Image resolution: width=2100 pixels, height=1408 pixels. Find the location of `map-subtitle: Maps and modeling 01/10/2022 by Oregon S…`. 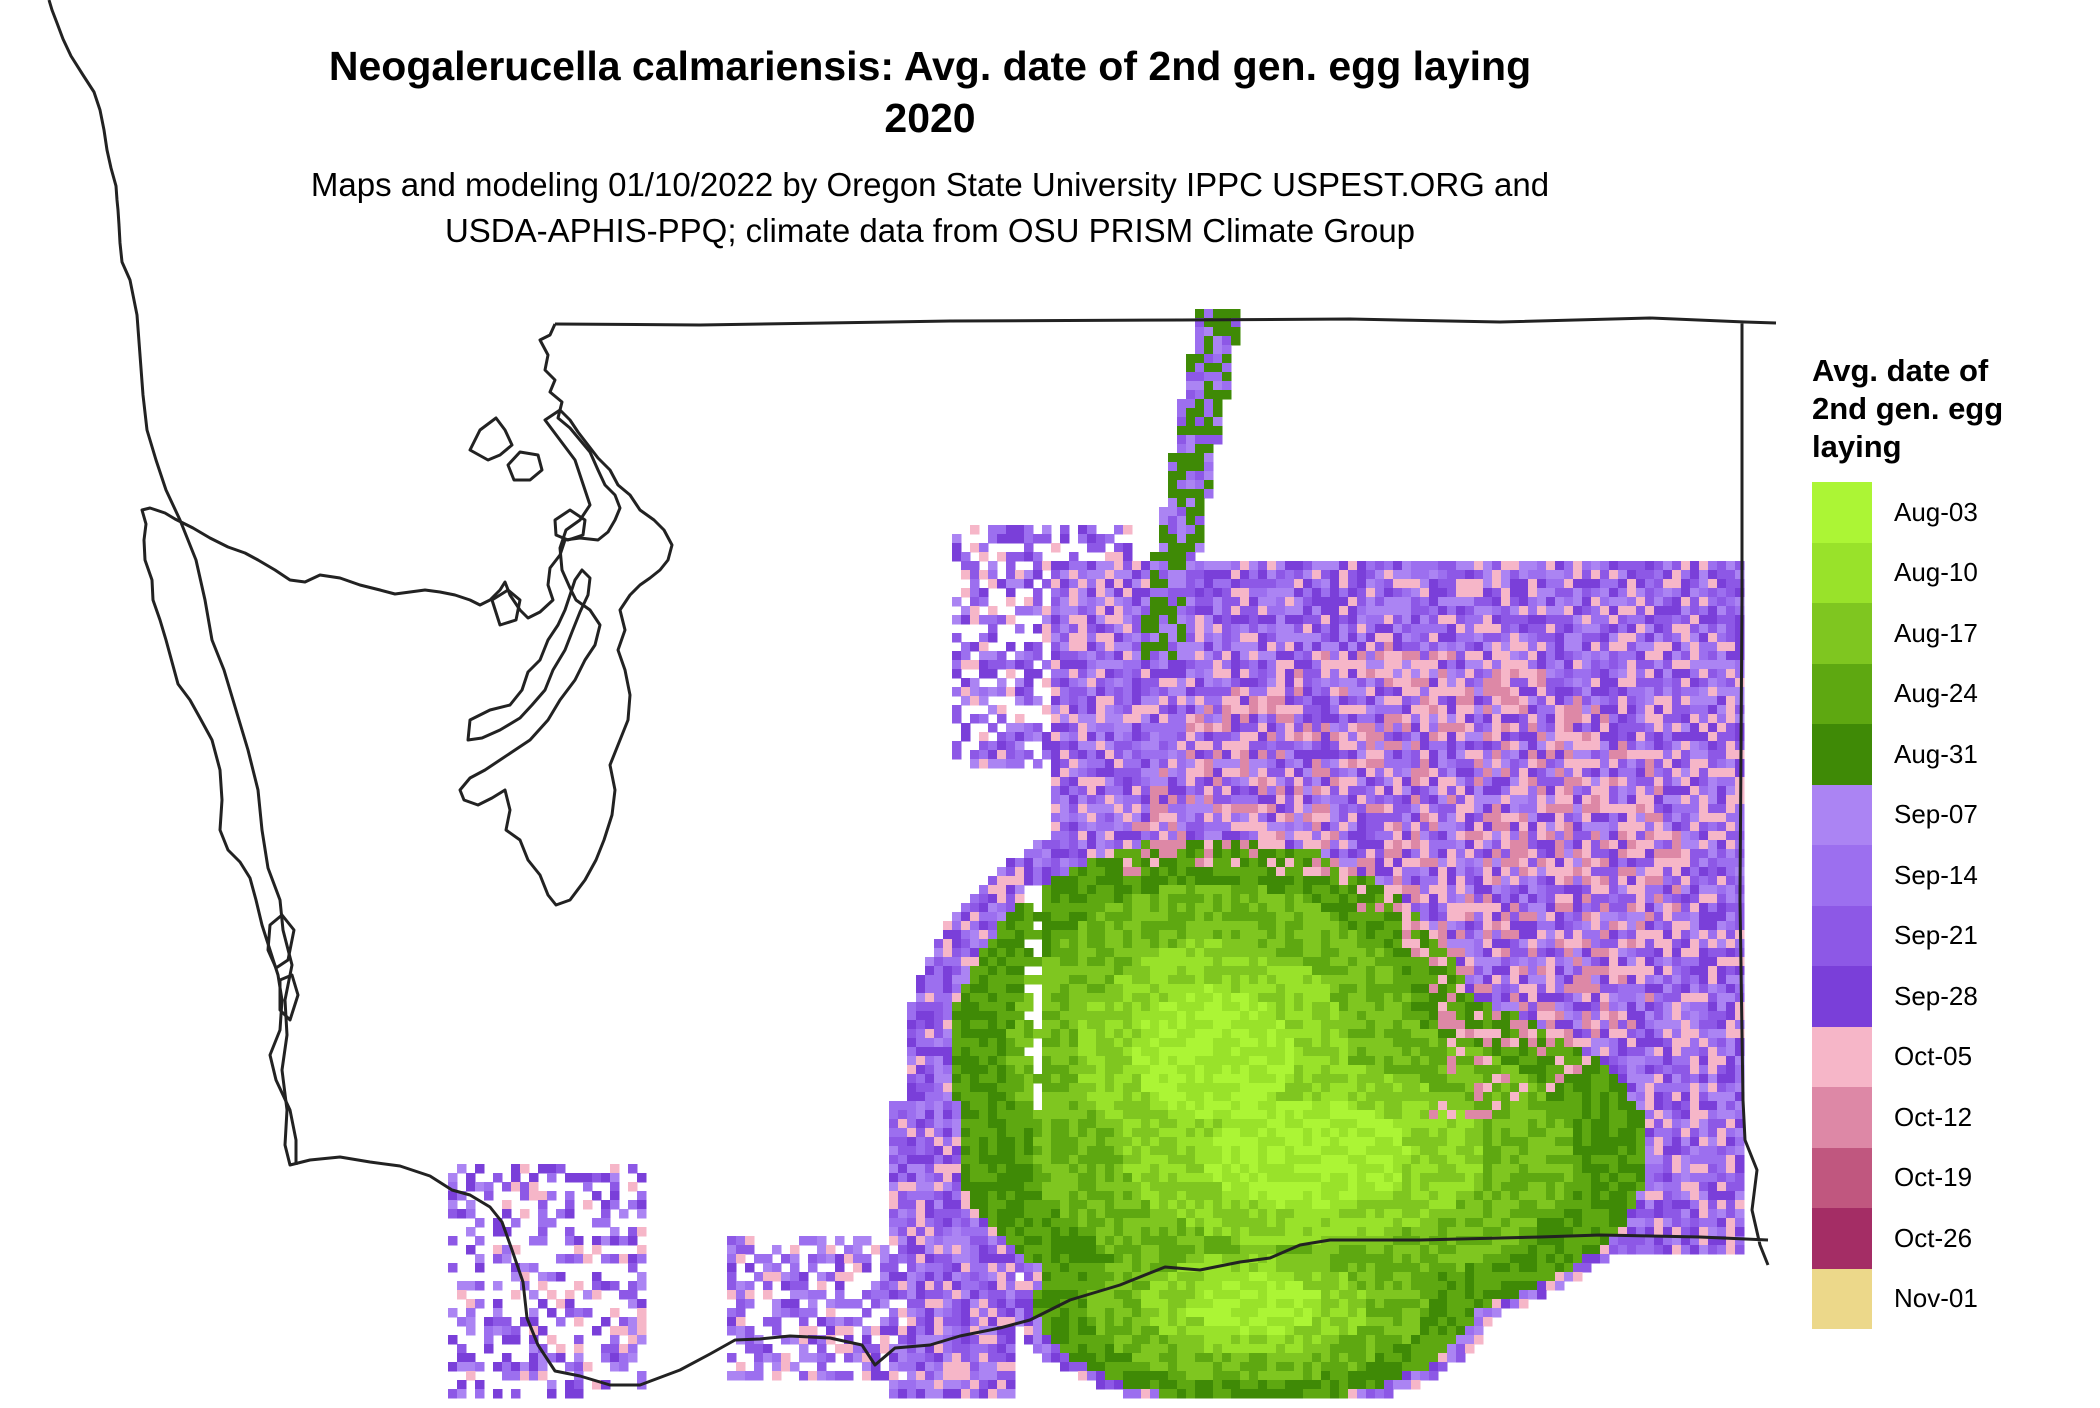

map-subtitle: Maps and modeling 01/10/2022 by Oregon S… is located at coordinates (930, 208).